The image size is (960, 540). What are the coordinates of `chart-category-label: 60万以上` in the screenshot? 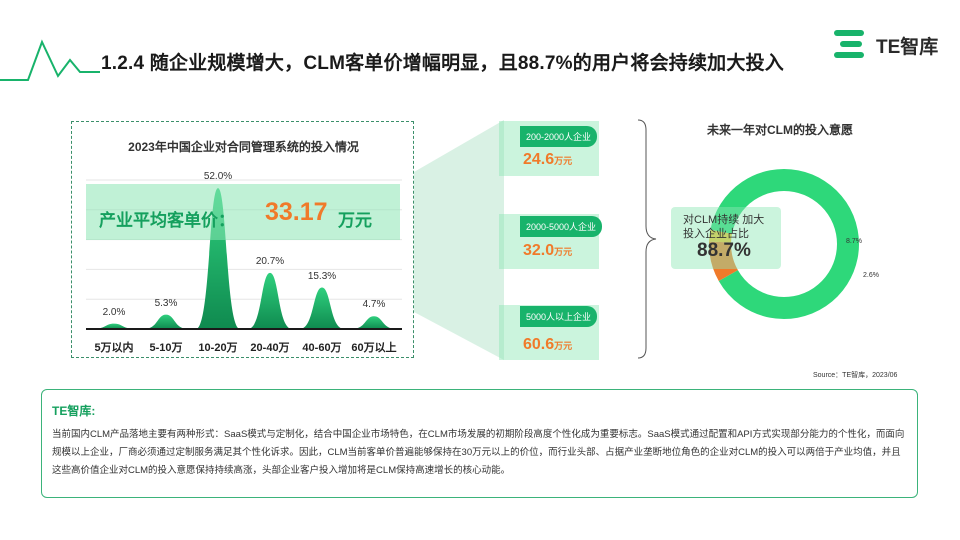 It's located at (374, 348).